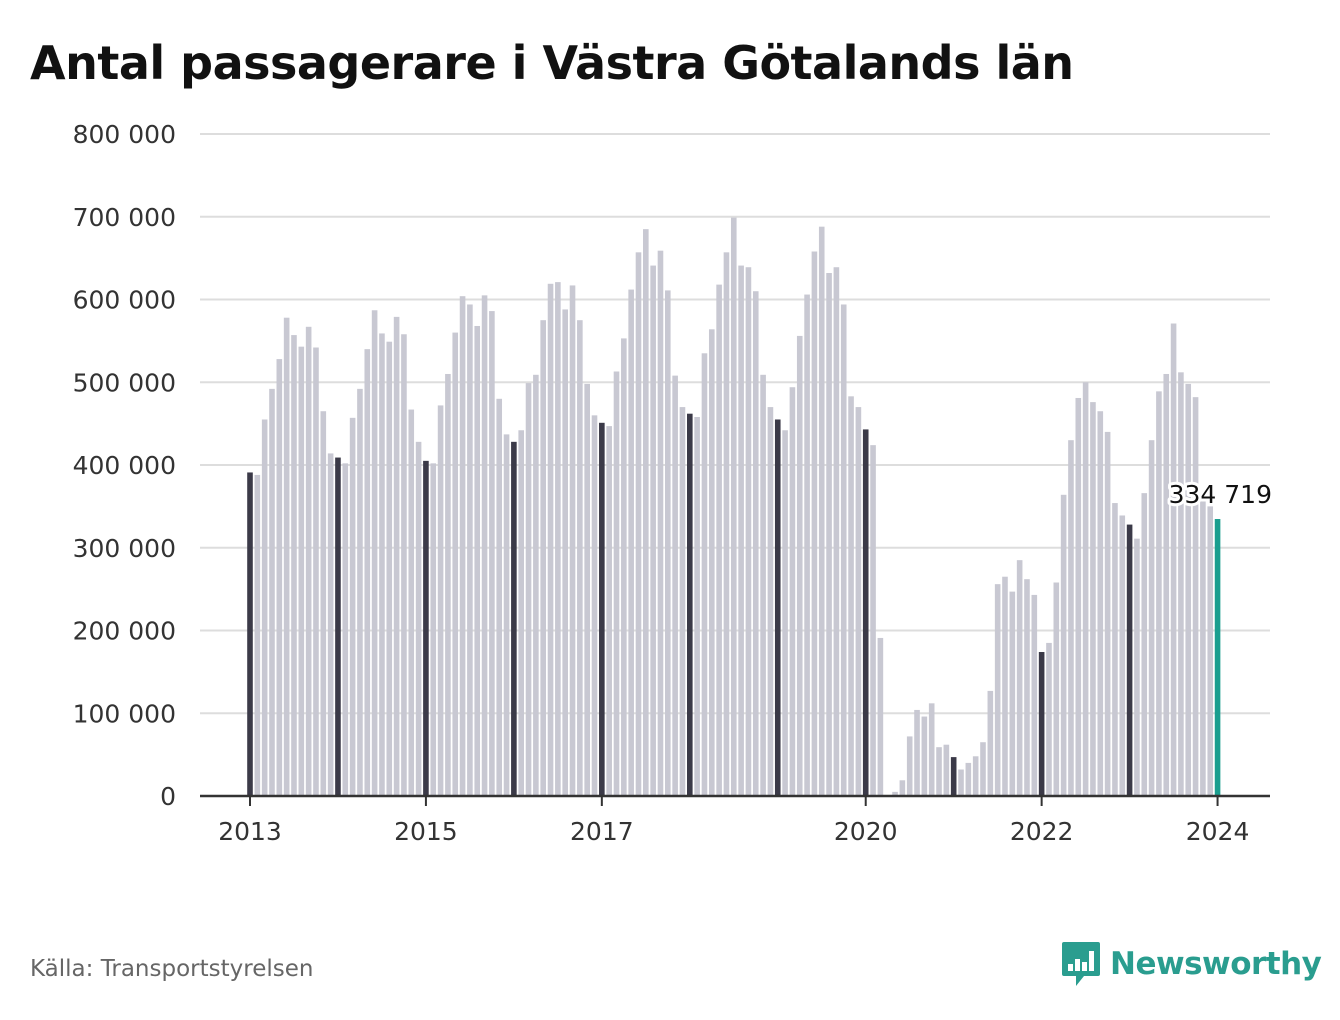  Describe the element at coordinates (124, 217) in the screenshot. I see `y-tick-label: 700 000` at that location.